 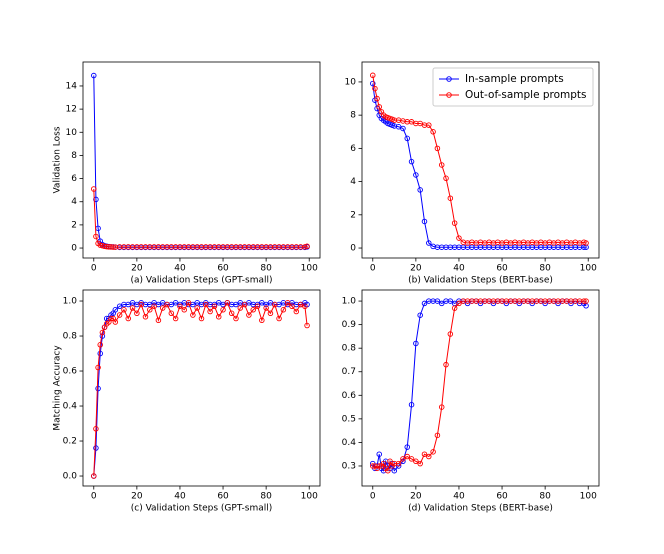 I want to click on y-tick-label: 12, so click(x=71, y=110).